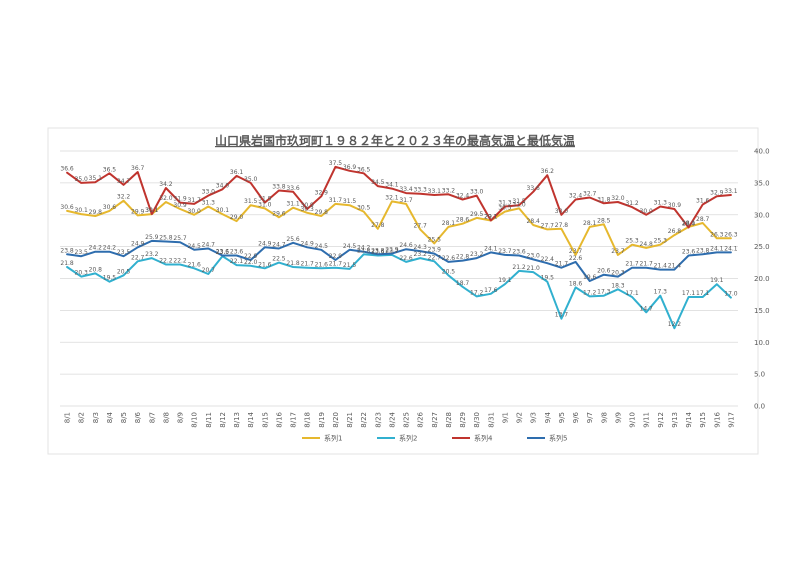 The width and height of the screenshot is (800, 566). What do you see at coordinates (435, 250) in the screenshot?
I see `data-label: 23.9` at bounding box center [435, 250].